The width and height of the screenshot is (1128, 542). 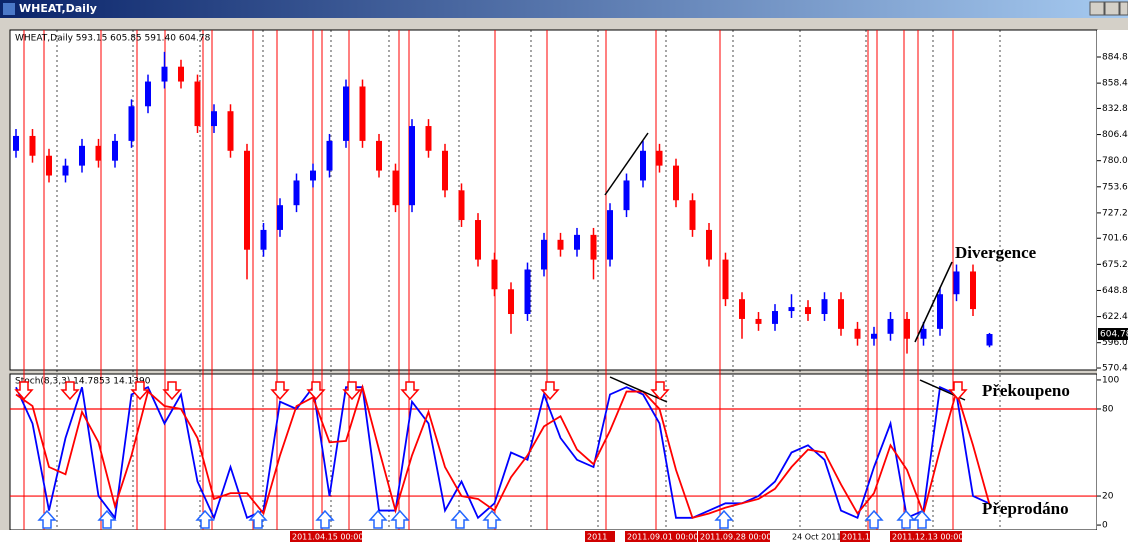 I want to click on price-axis, so click(x=1112, y=280).